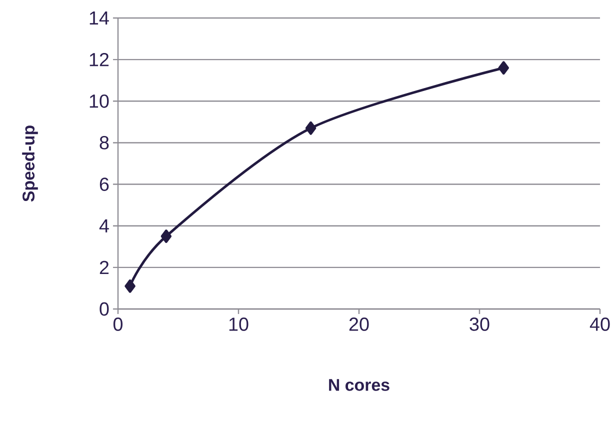 This screenshot has height=425, width=615. What do you see at coordinates (118, 324) in the screenshot?
I see `x-tick-label: 0` at bounding box center [118, 324].